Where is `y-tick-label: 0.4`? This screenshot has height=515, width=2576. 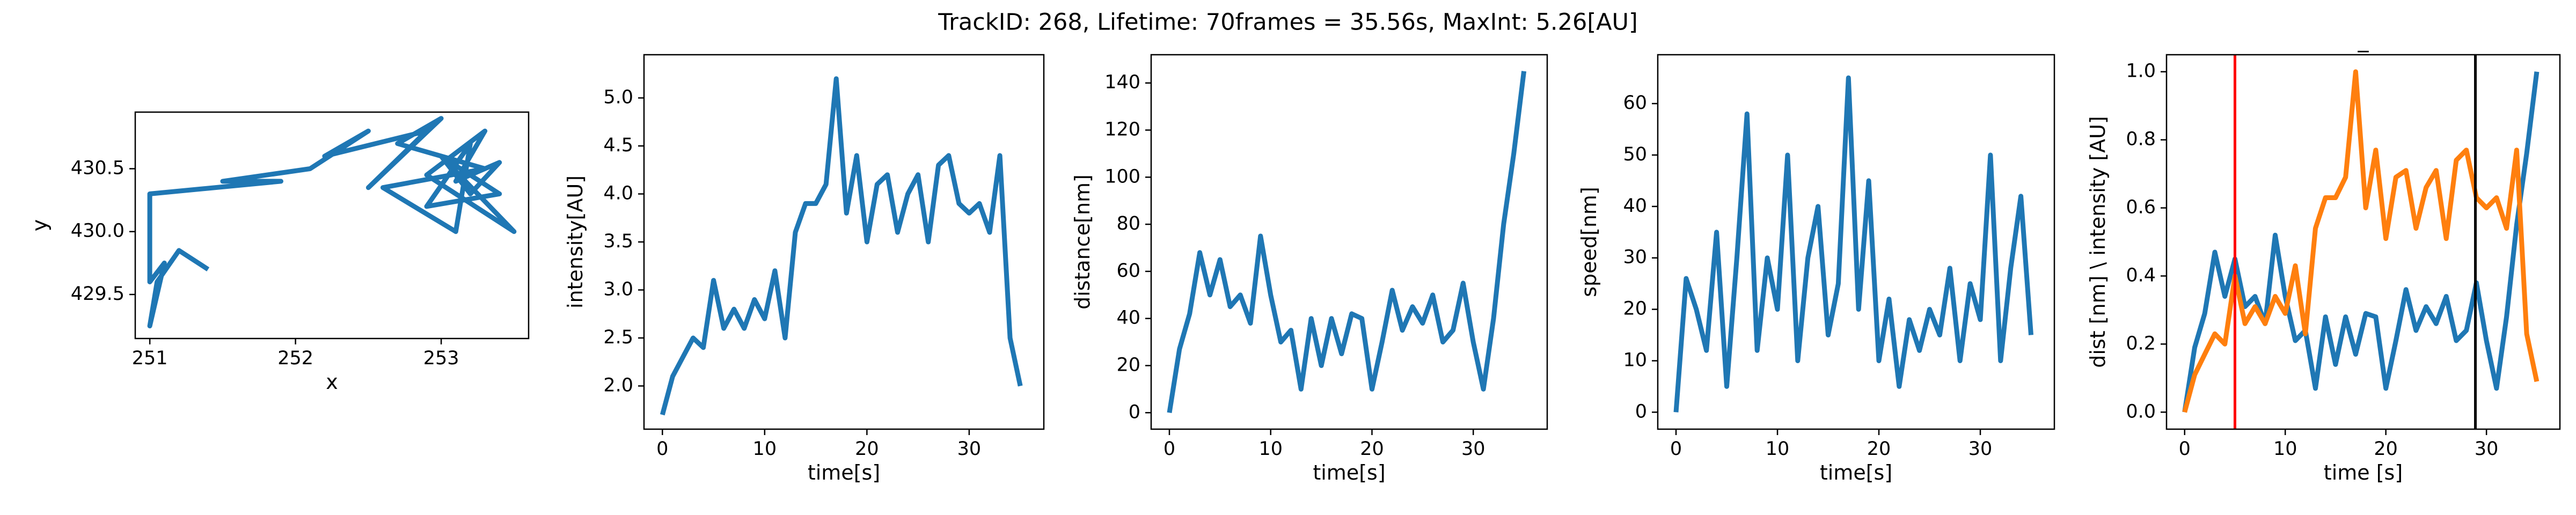
y-tick-label: 0.4 is located at coordinates (2141, 275).